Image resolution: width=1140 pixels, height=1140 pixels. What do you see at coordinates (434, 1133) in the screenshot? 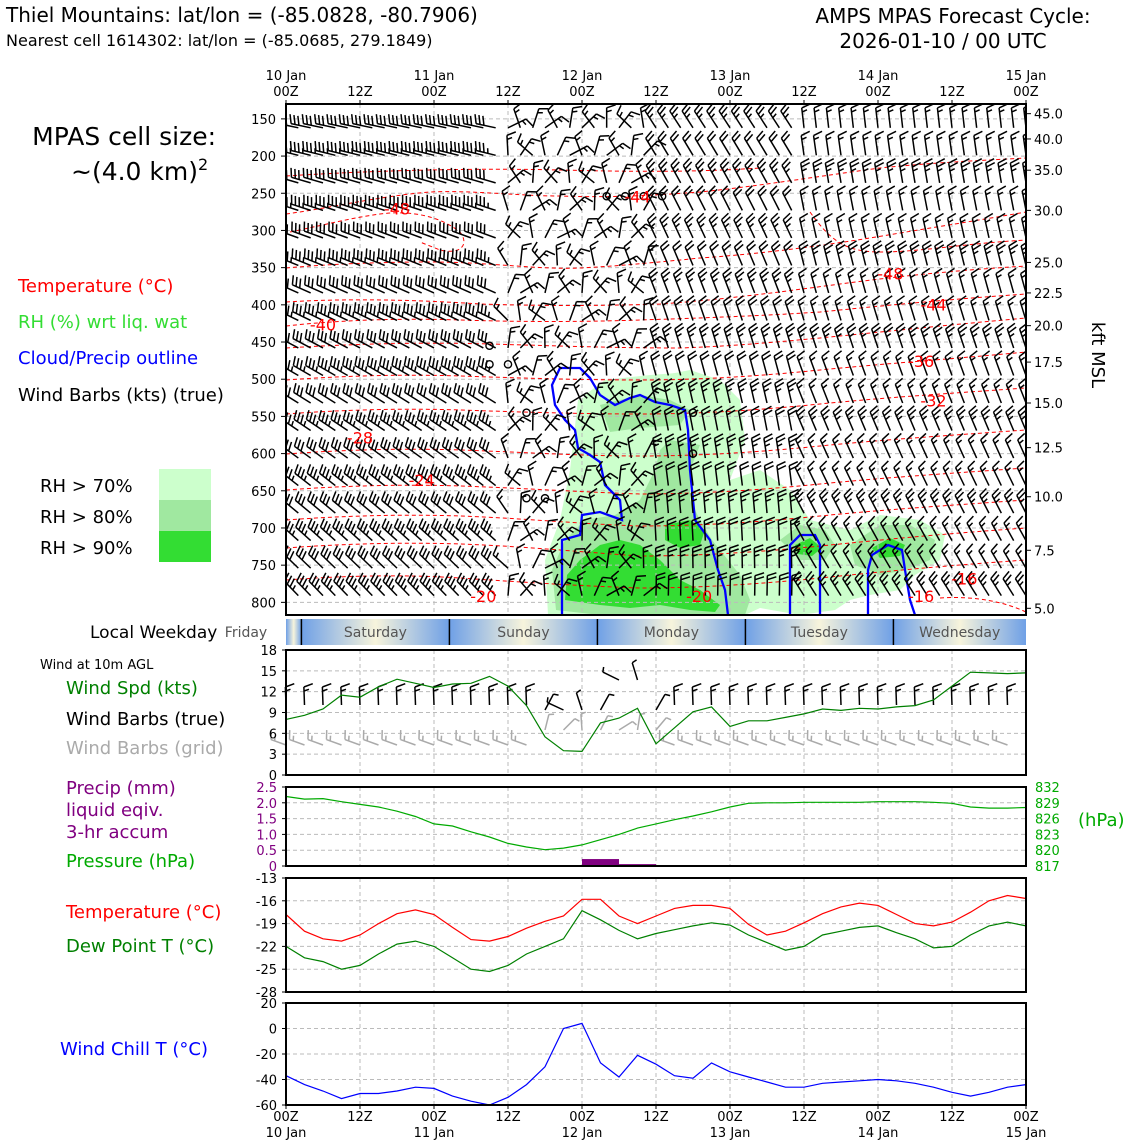
I see `bottom-date-label: 11 Jan` at bounding box center [434, 1133].